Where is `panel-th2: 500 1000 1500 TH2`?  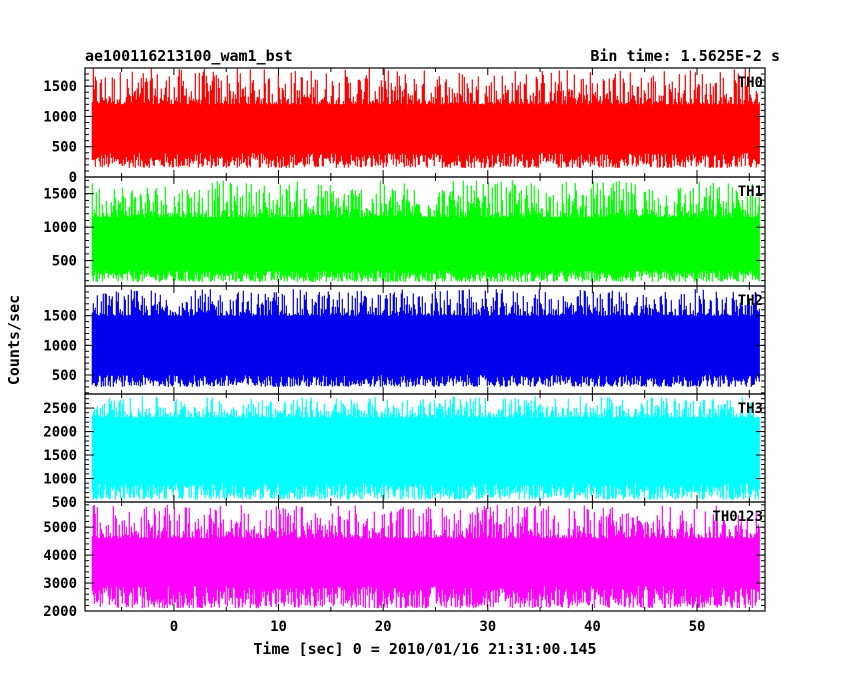
panel-th2: 500 1000 1500 TH2 is located at coordinates (404, 340).